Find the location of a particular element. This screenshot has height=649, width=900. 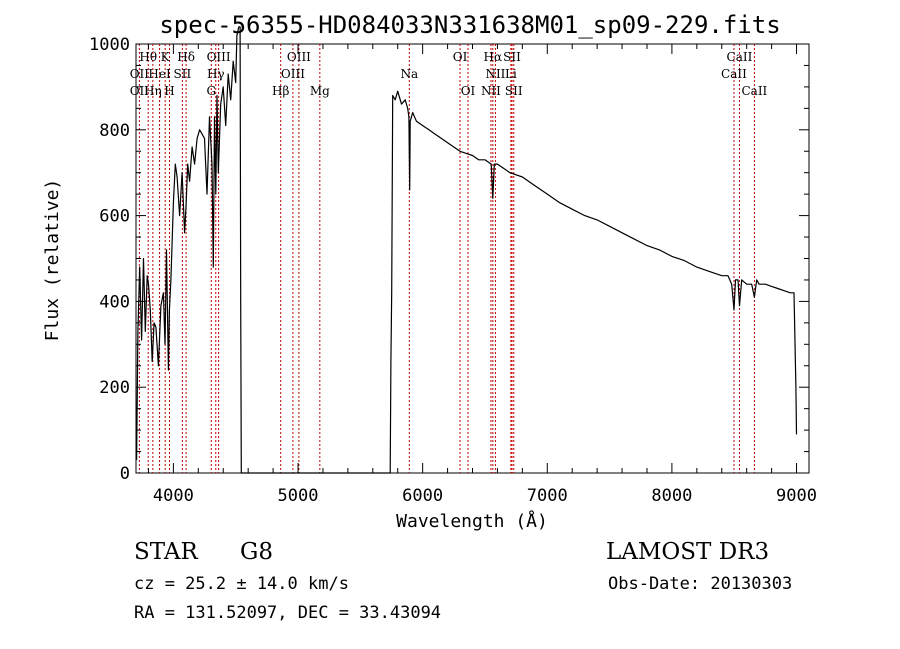

obs-date: Obs-Date: 20130303 is located at coordinates (700, 584).